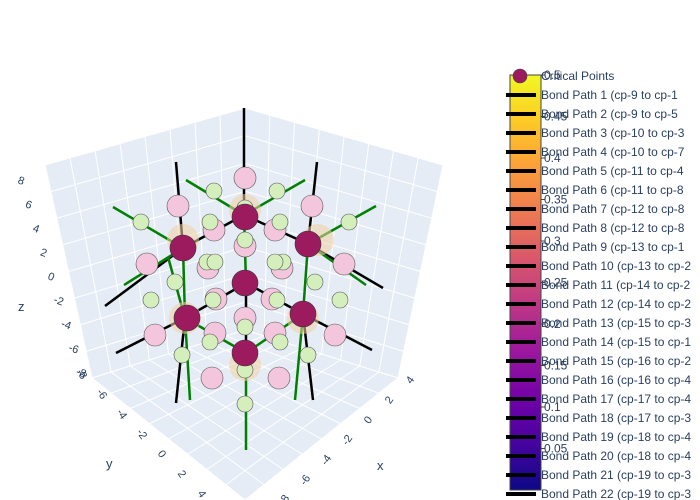  What do you see at coordinates (161, 454) in the screenshot?
I see `y-tick-label: 0` at bounding box center [161, 454].